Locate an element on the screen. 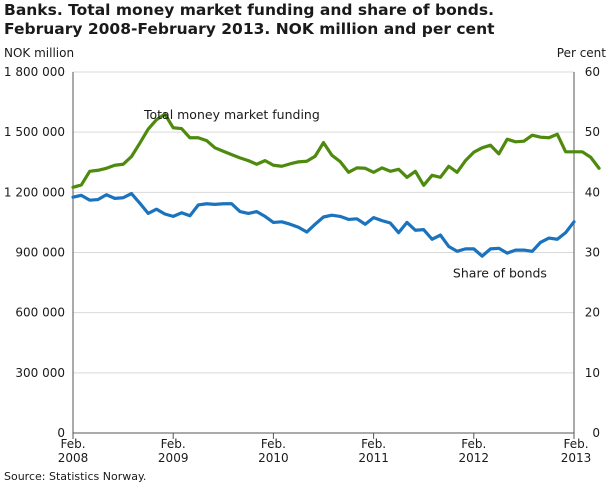 The width and height of the screenshot is (610, 488). left-tick-label: 1 200 000 is located at coordinates (34, 192).